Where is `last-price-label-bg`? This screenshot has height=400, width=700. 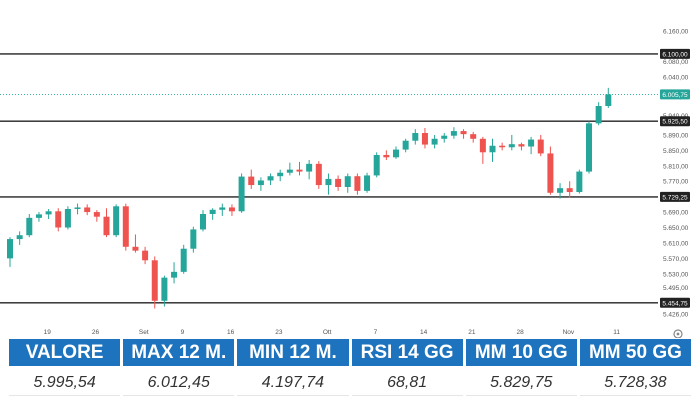 last-price-label-bg is located at coordinates (675, 94).